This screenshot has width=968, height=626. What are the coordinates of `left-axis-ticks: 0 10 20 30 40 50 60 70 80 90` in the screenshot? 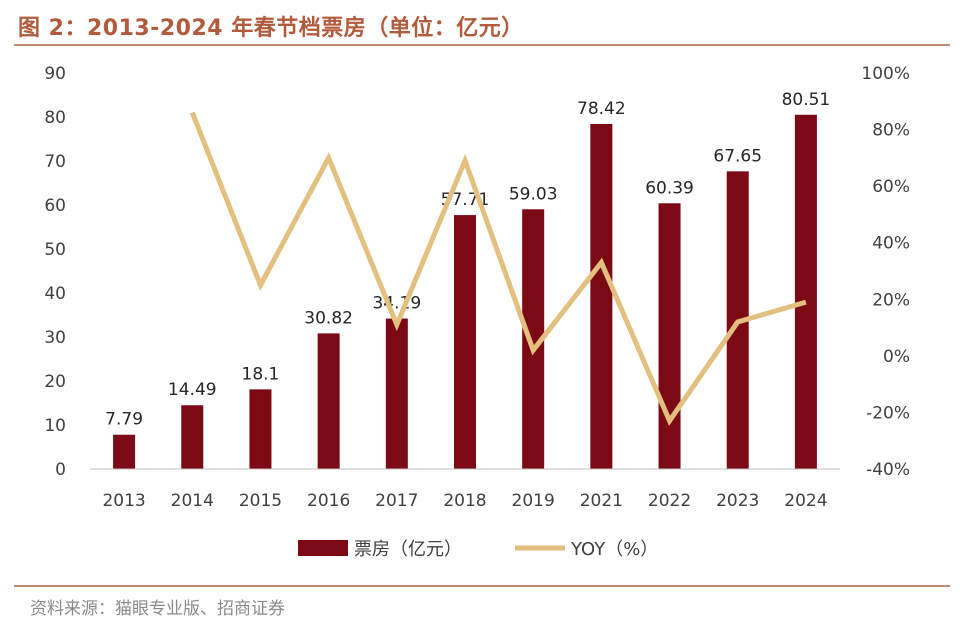 It's located at (55, 272).